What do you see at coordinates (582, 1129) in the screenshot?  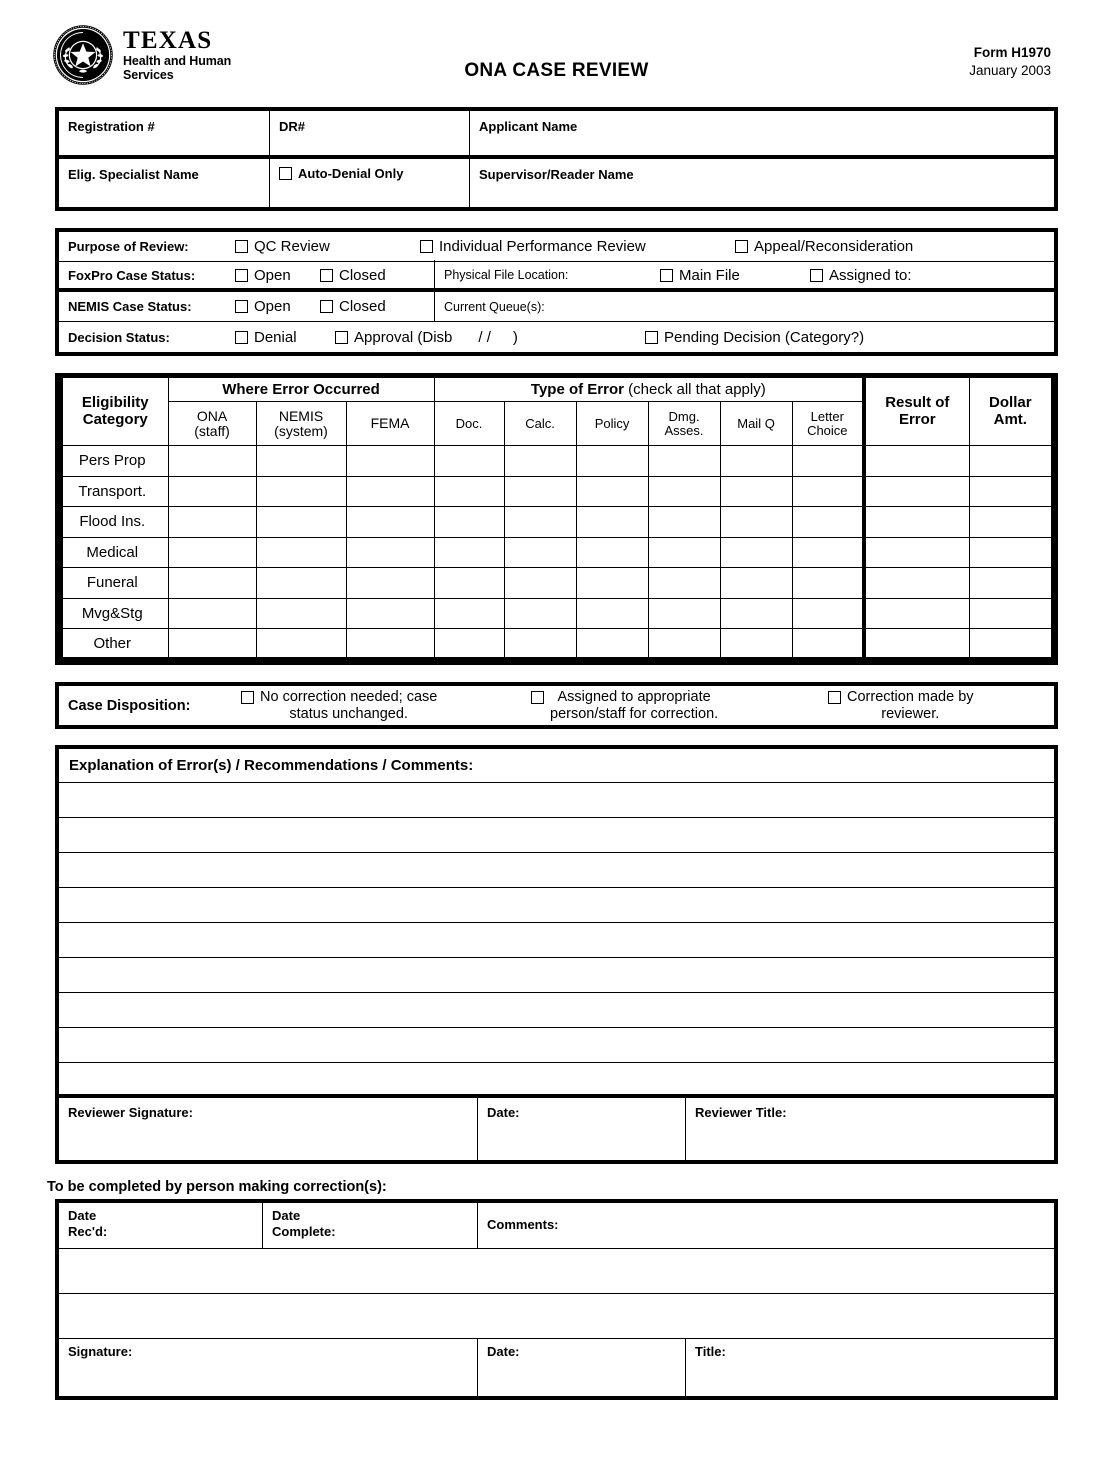 I see `reviewer-date-field: Date:` at bounding box center [582, 1129].